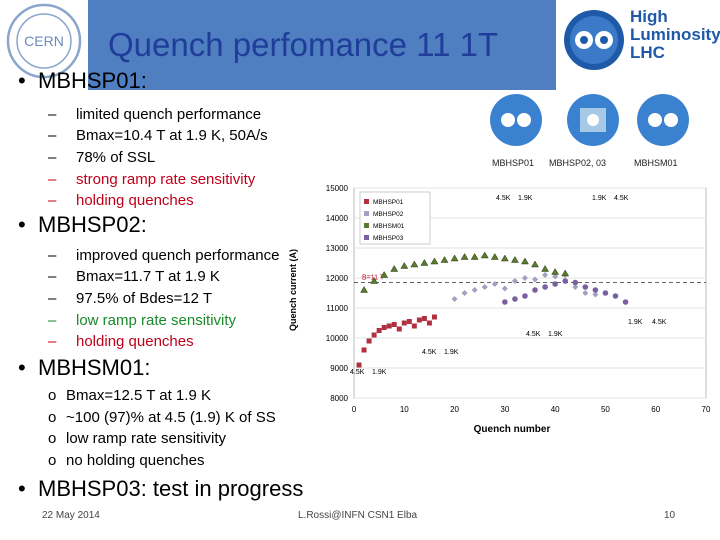 Image resolution: width=720 pixels, height=540 pixels. What do you see at coordinates (337, 248) in the screenshot?
I see `y-tick-label: 13000` at bounding box center [337, 248].